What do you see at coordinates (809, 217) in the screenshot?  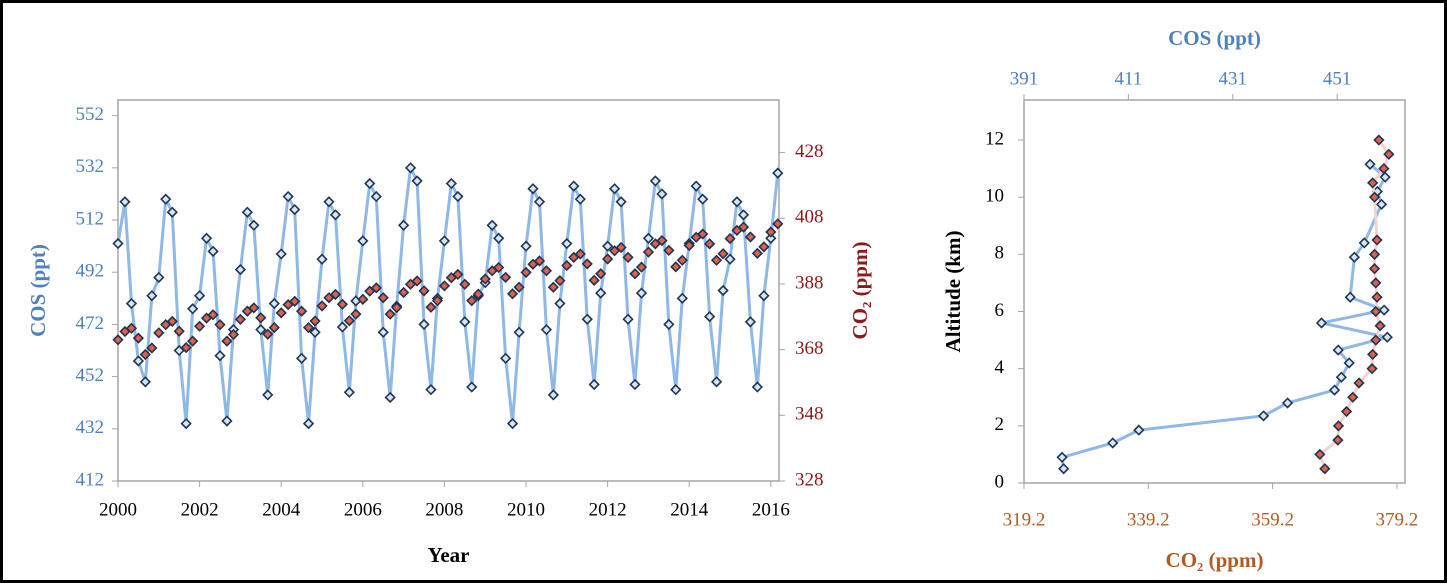 I see `y2-tick-label: 408` at bounding box center [809, 217].